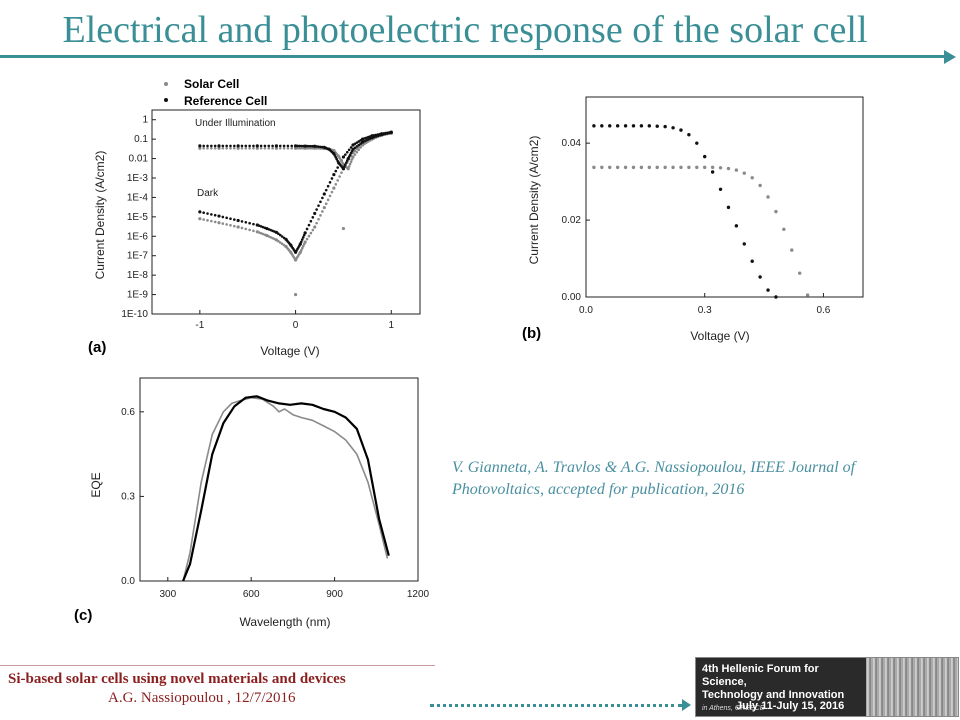 The width and height of the screenshot is (960, 720). I want to click on chart-c-frame, so click(279, 479).